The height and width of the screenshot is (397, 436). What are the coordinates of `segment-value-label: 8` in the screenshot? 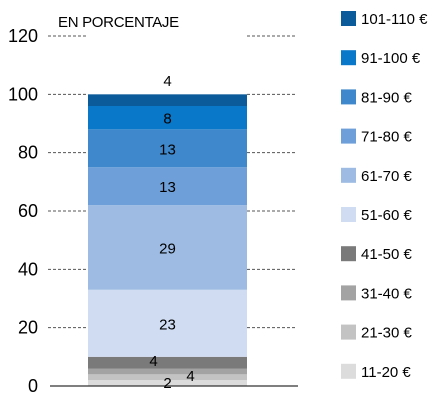 It's located at (167, 119).